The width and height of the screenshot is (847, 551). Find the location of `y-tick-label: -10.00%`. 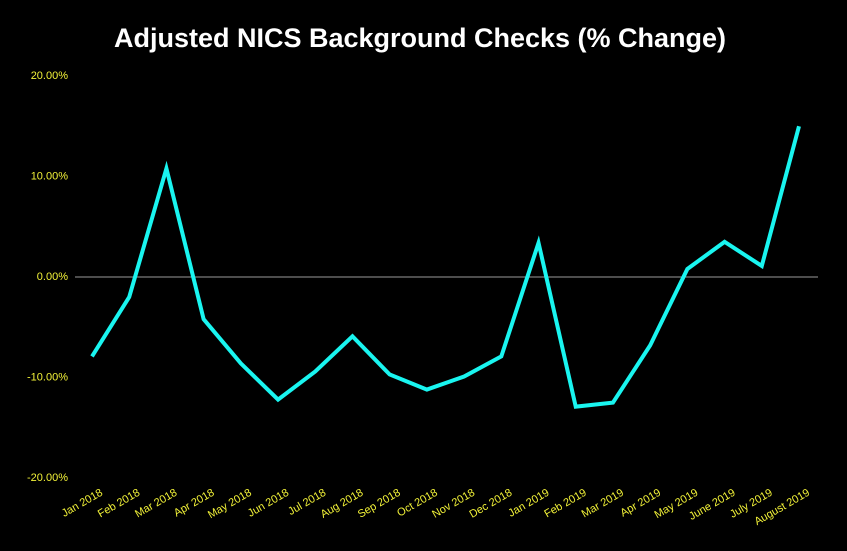

y-tick-label: -10.00% is located at coordinates (47, 377).